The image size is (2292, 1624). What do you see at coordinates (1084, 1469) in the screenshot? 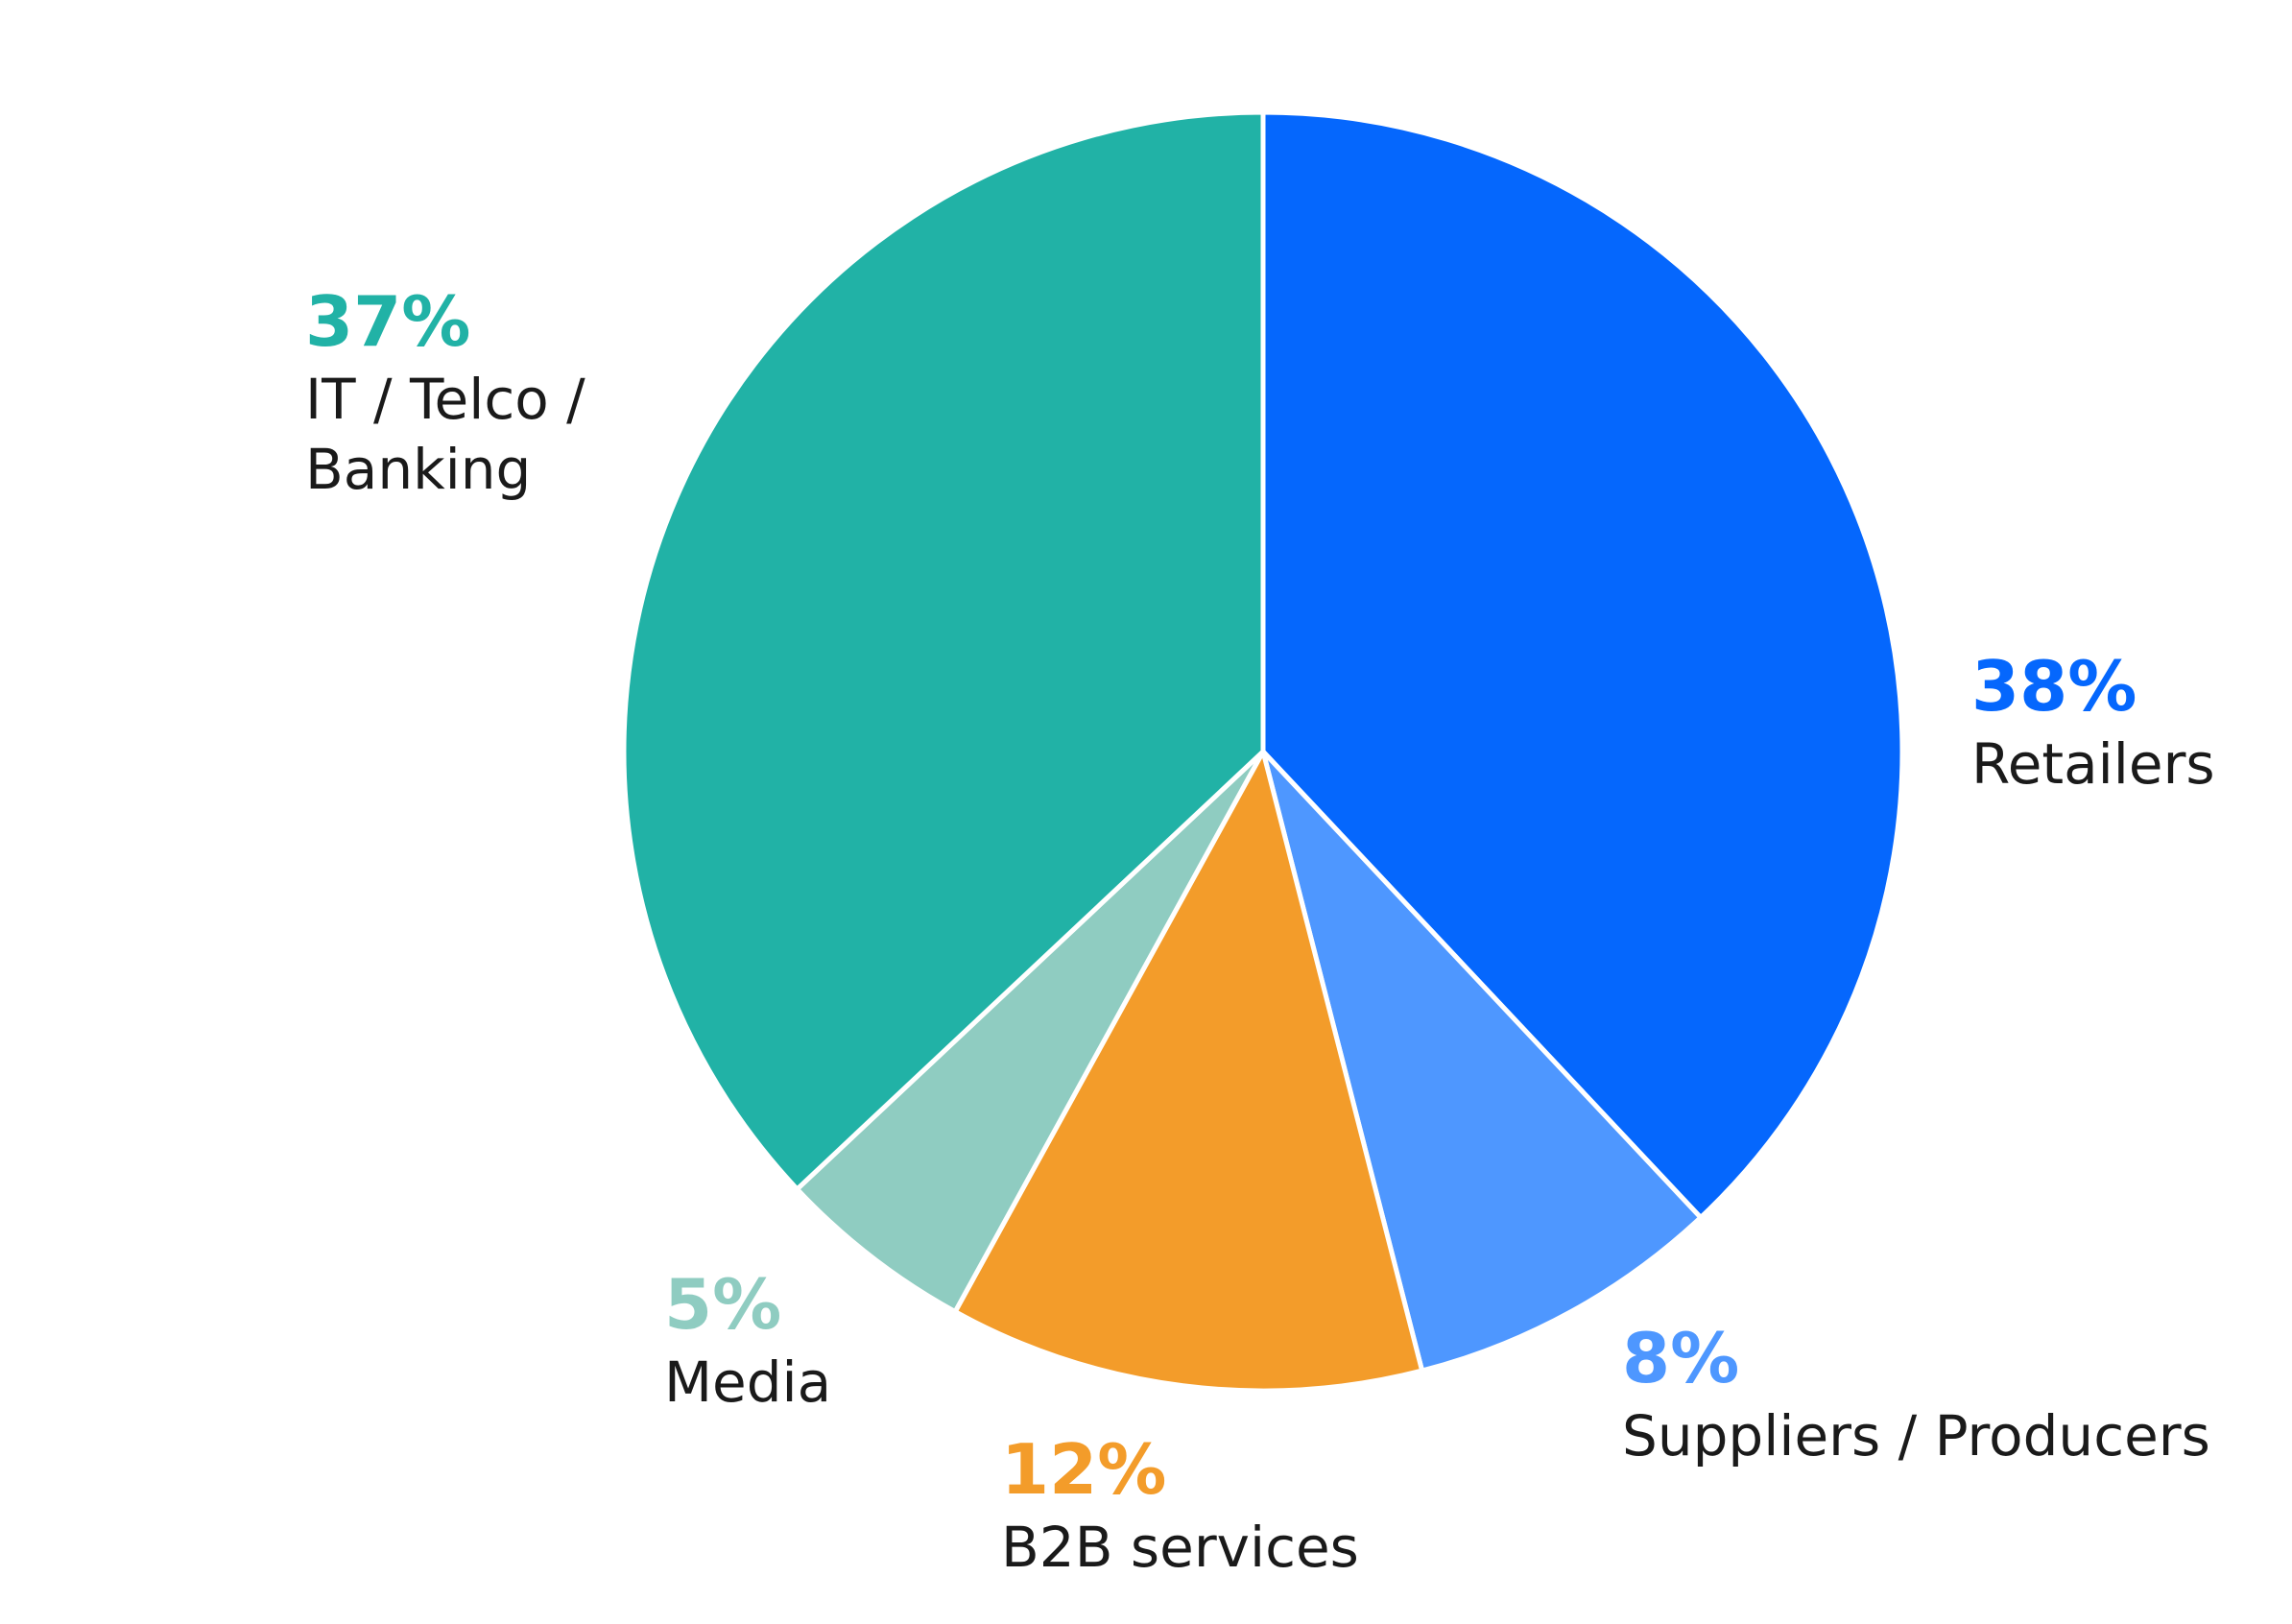
I see `percent-label-b2b-services: 12%` at bounding box center [1084, 1469].